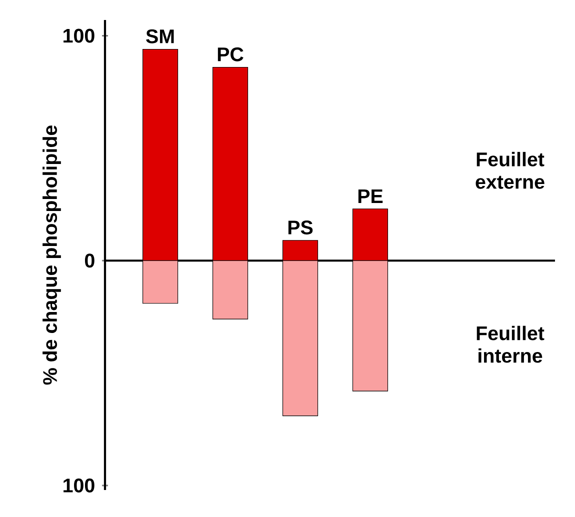 The height and width of the screenshot is (517, 575). What do you see at coordinates (231, 54) in the screenshot?
I see `x-tick-label: PC` at bounding box center [231, 54].